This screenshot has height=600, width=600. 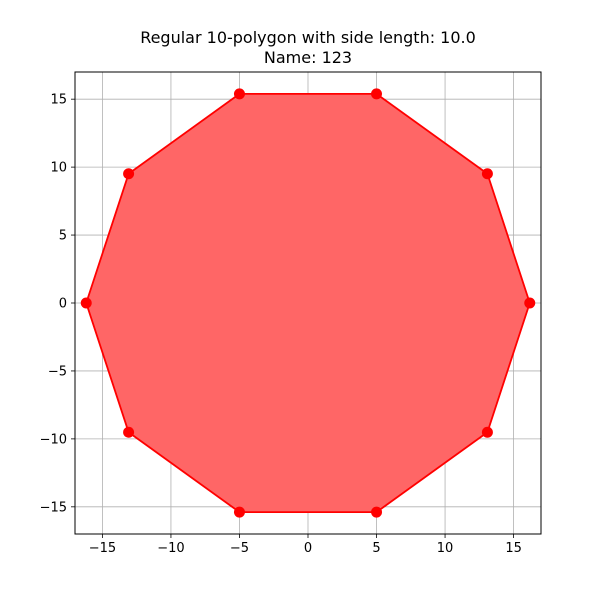 I want to click on x-tick-label: −5, so click(x=239, y=548).